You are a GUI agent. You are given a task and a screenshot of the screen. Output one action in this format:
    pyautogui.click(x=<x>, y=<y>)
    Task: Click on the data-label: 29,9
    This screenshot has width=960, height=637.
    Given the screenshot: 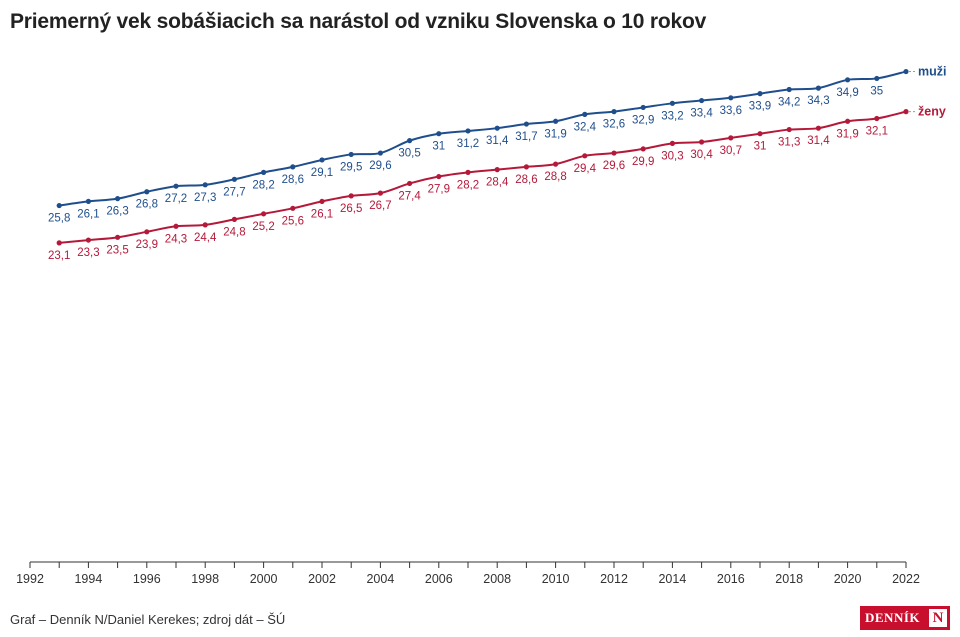 What is the action you would take?
    pyautogui.click(x=643, y=162)
    